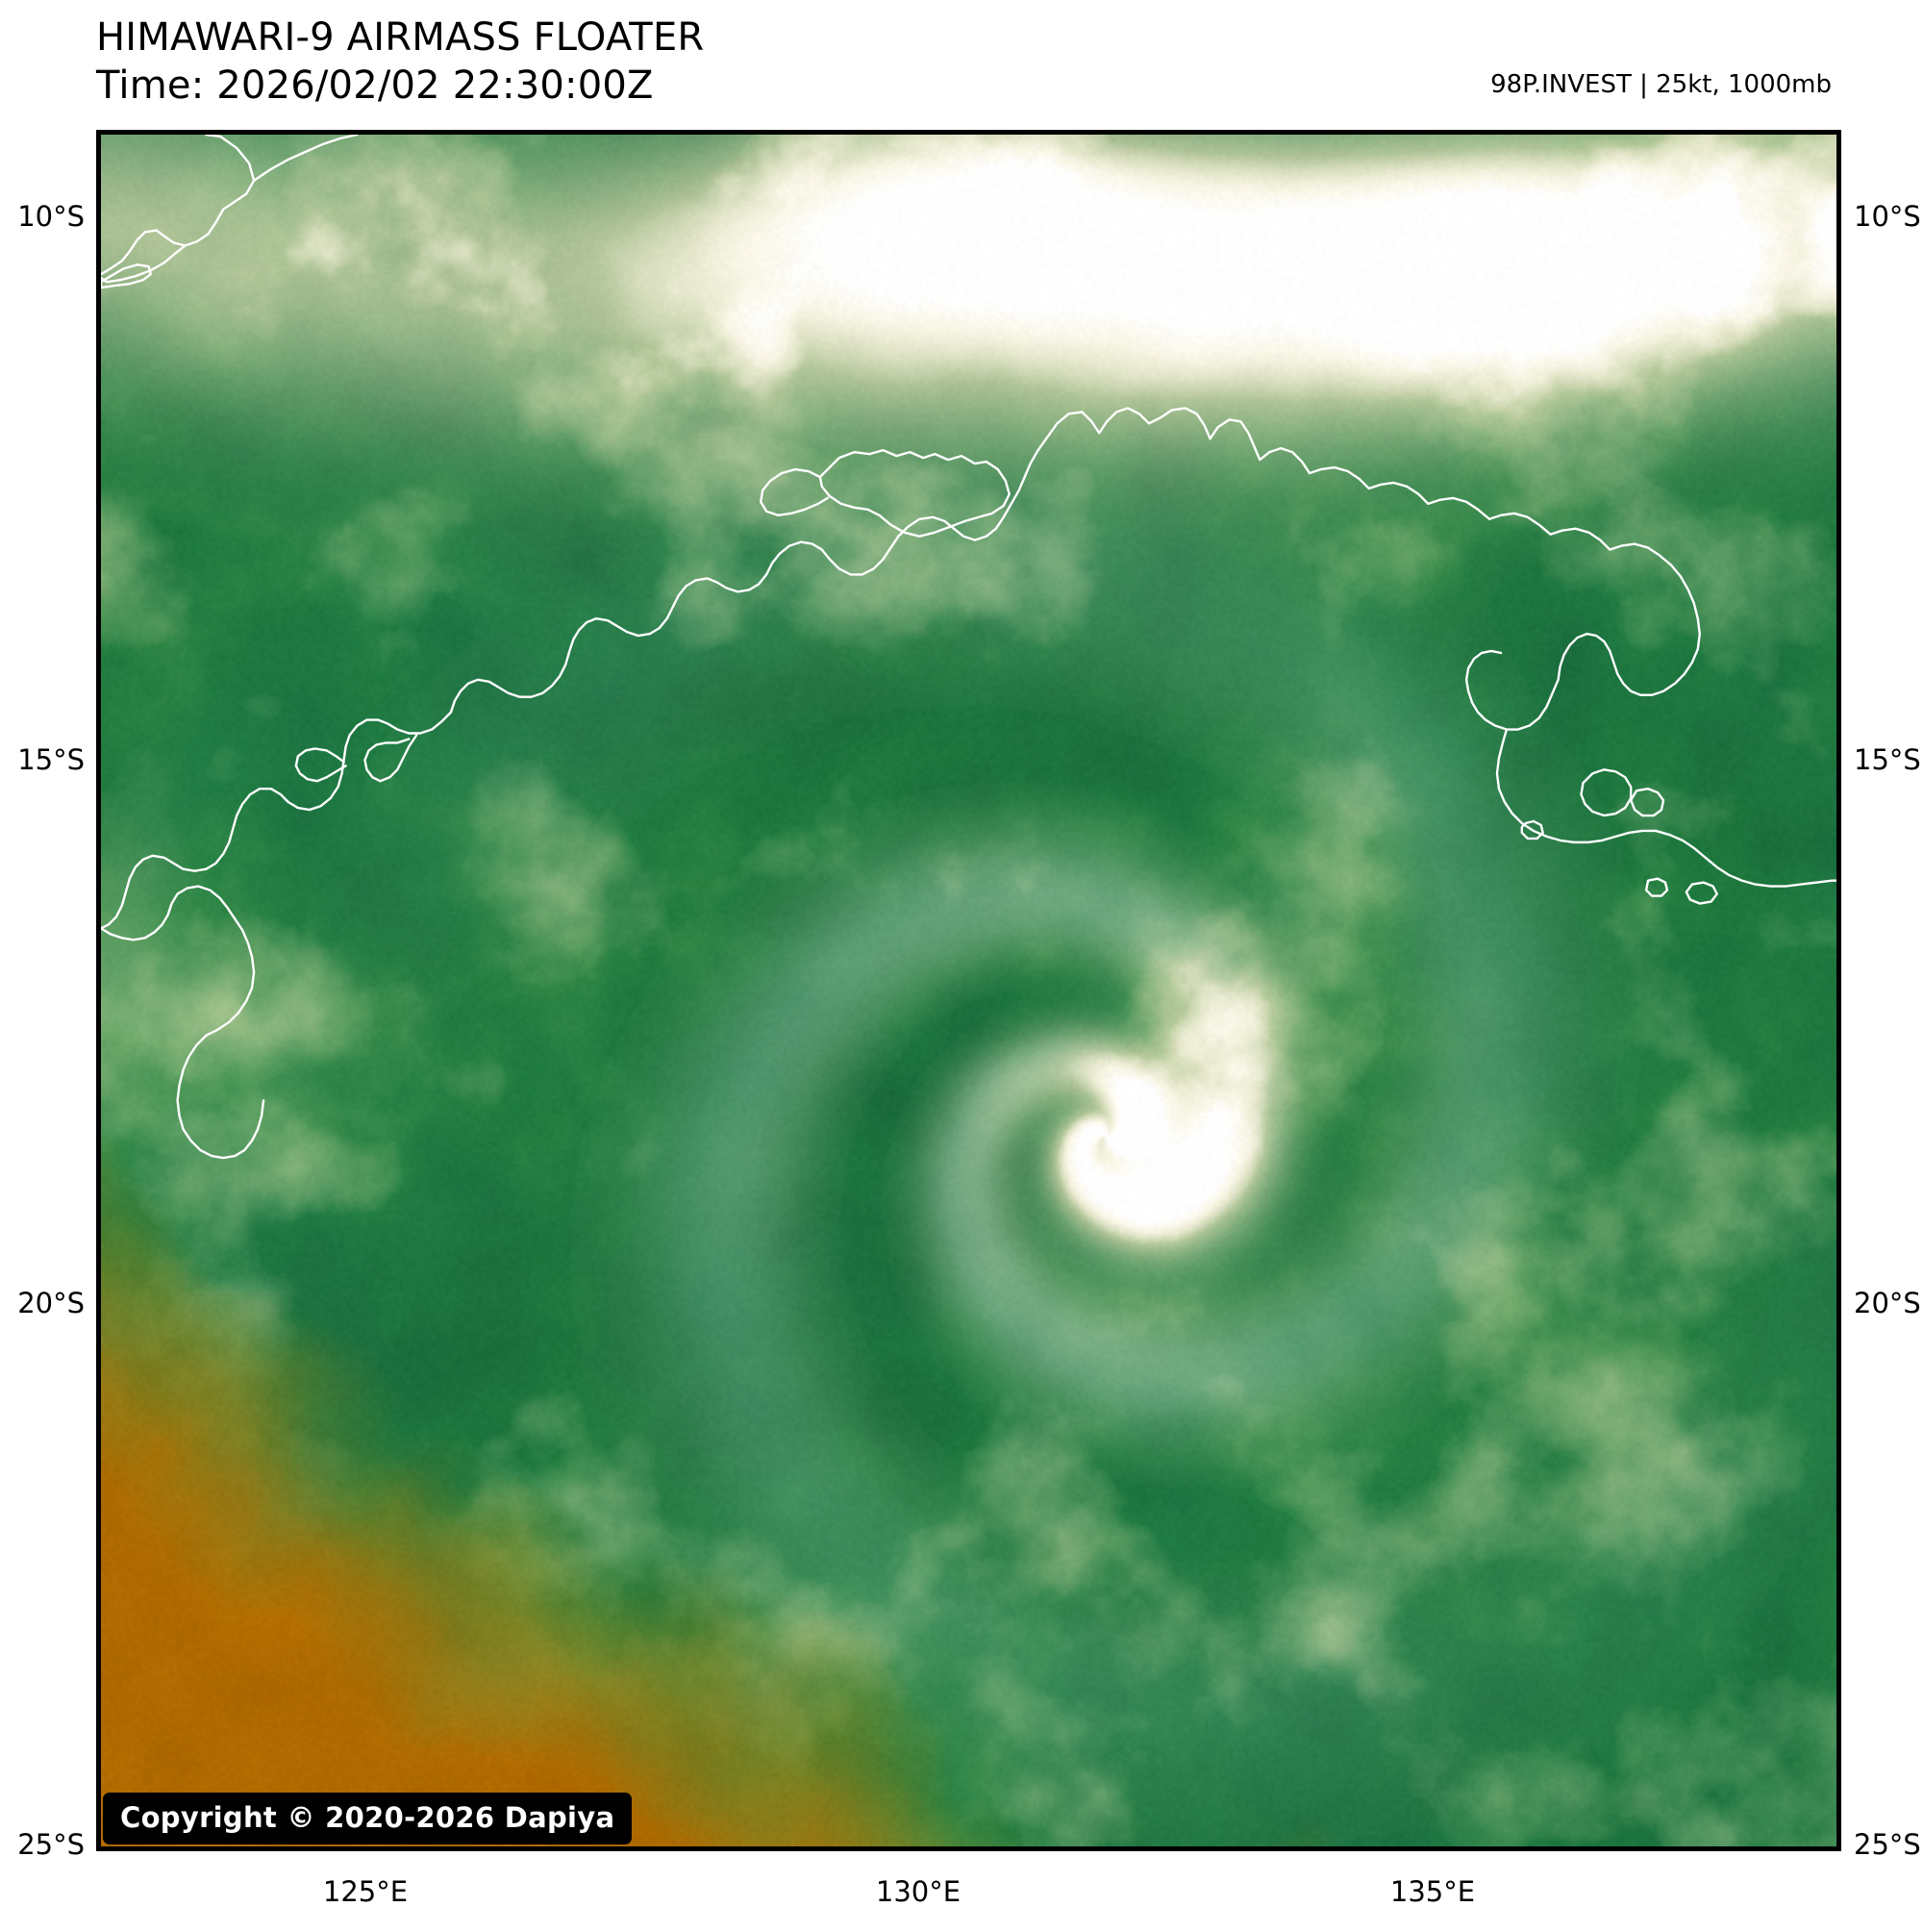  I want to click on lat-tick-label-right: 15°S, so click(1887, 759).